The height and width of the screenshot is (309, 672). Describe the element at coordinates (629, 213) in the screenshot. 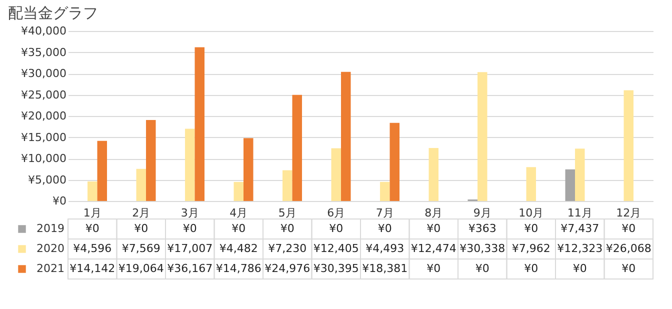

I see `x-tick-label: 12月` at that location.